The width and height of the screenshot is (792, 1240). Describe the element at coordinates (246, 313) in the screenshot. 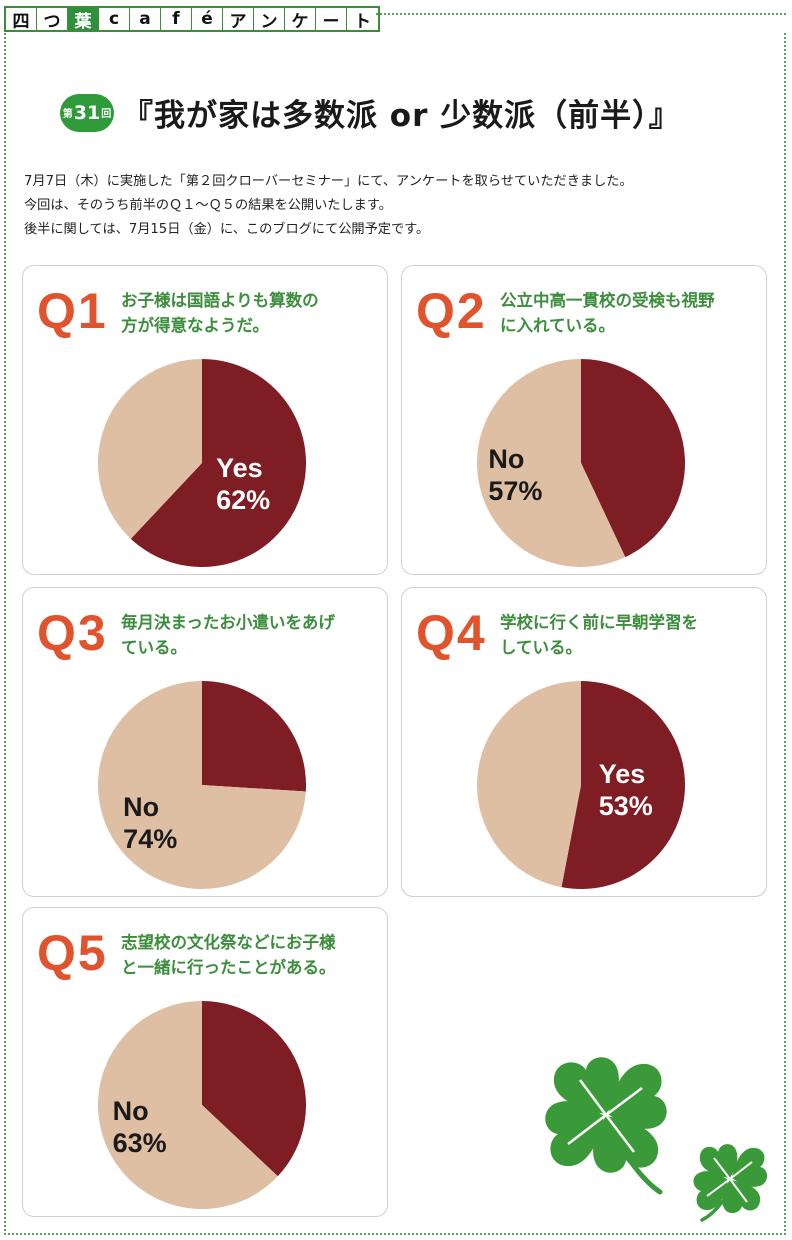

I see `question-text: お子様は国語よりも算数の 方が得意なようだ。` at that location.